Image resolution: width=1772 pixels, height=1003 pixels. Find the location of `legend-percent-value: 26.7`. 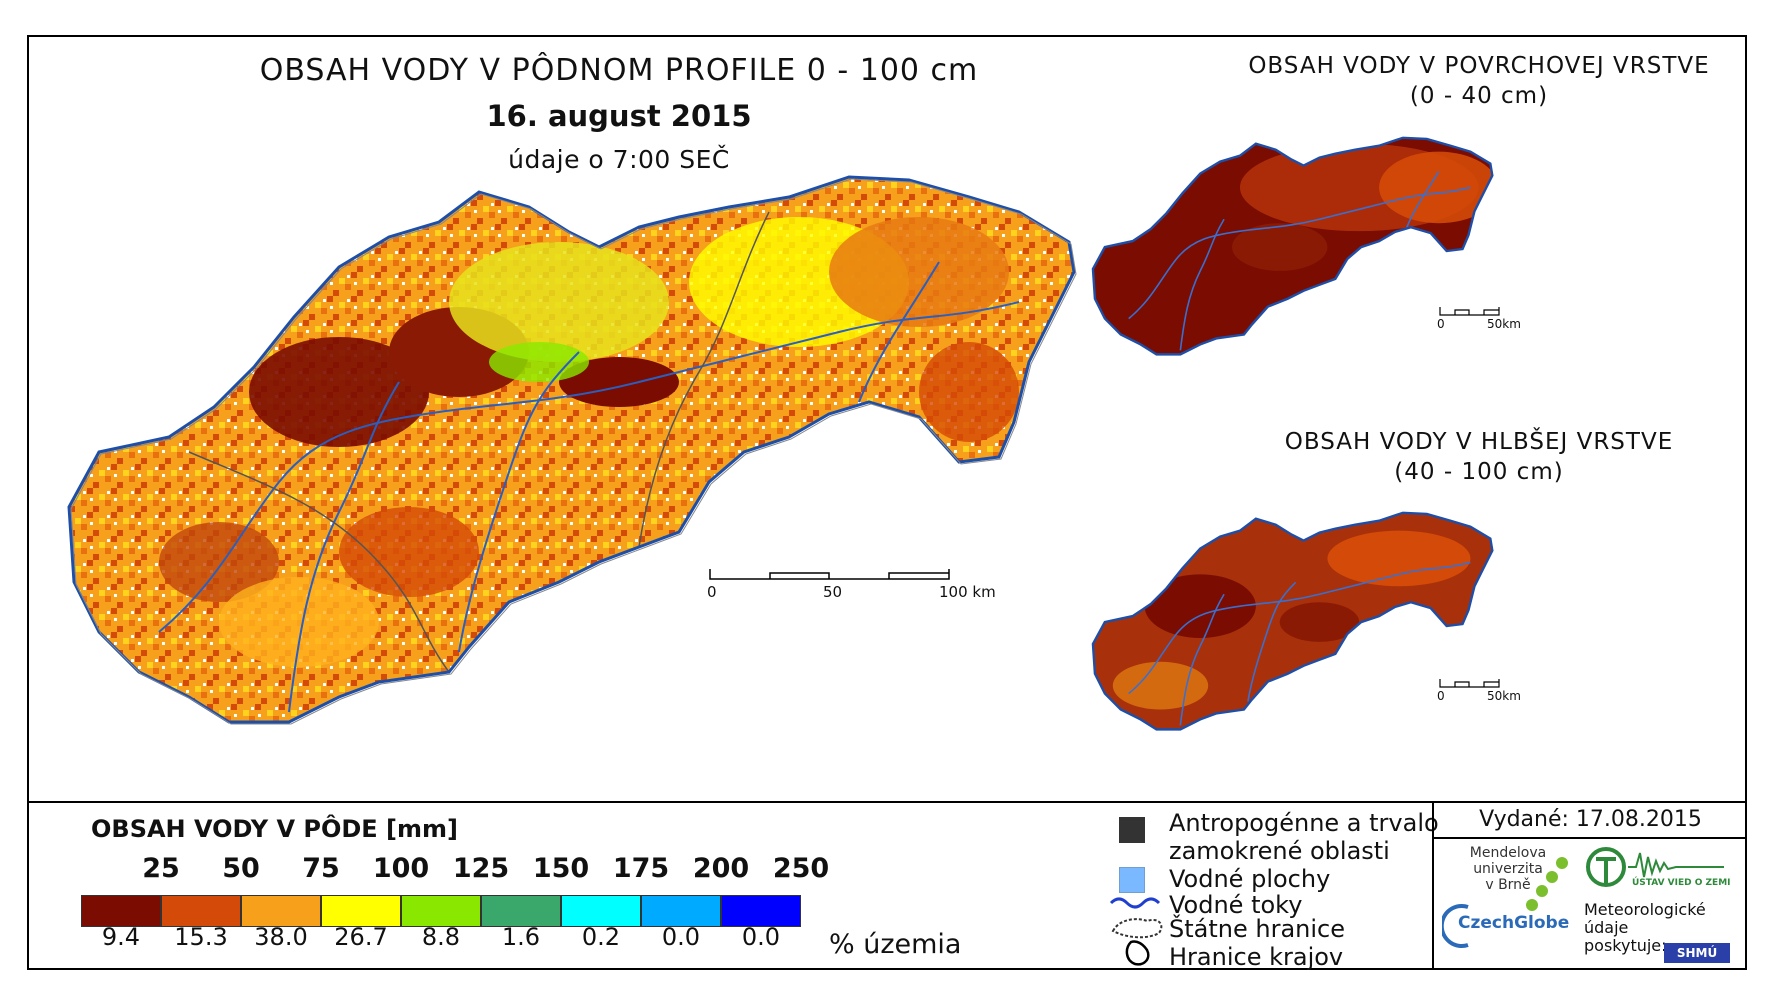

legend-percent-value: 26.7 is located at coordinates (361, 937).